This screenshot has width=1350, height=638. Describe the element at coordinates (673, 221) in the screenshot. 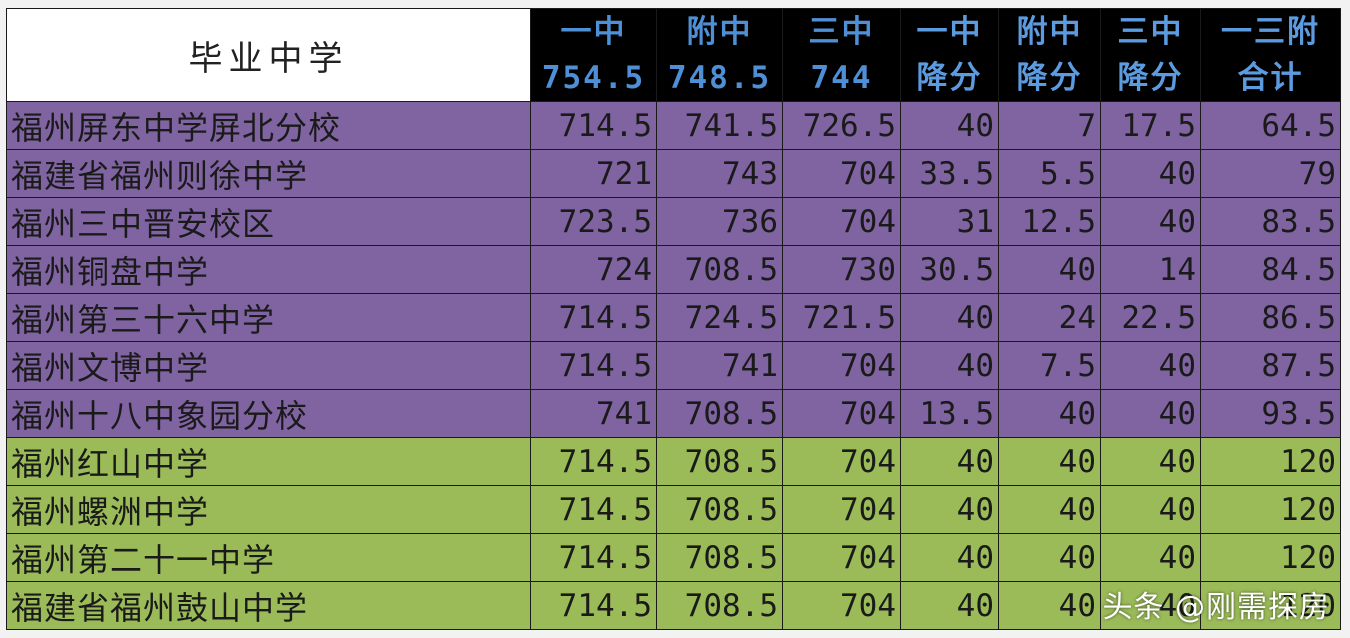

I see `table-row: 福州三中晋安校区 723.5 736 704 31 12.5 40 83.5` at that location.